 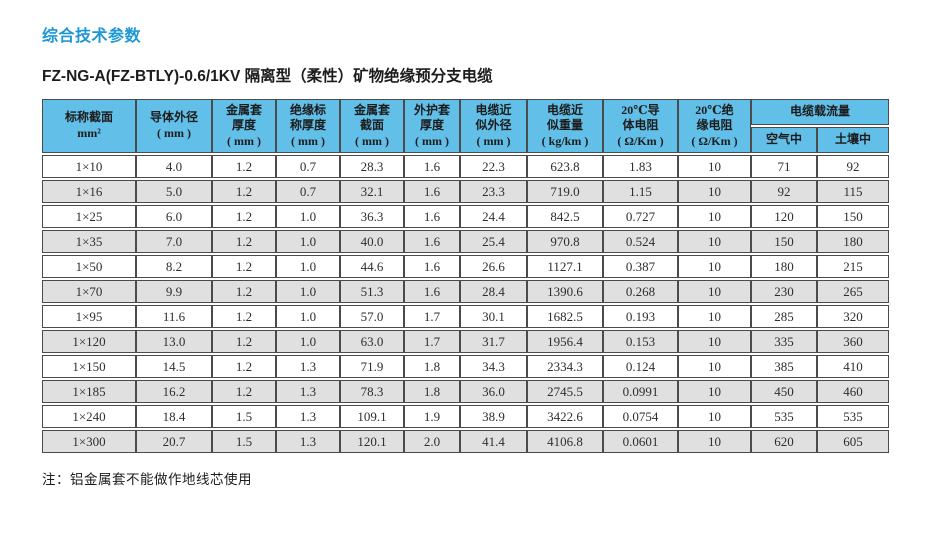 I want to click on page-title: 综合技术参数, so click(x=92, y=36).